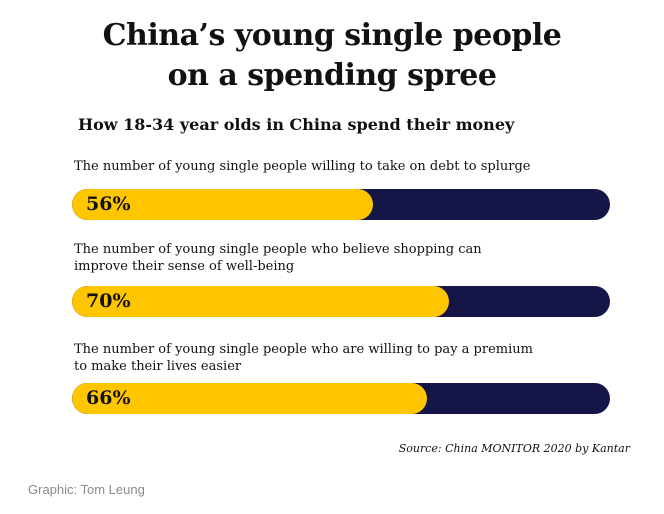  Describe the element at coordinates (223, 204) in the screenshot. I see `bar-fill-debt` at that location.